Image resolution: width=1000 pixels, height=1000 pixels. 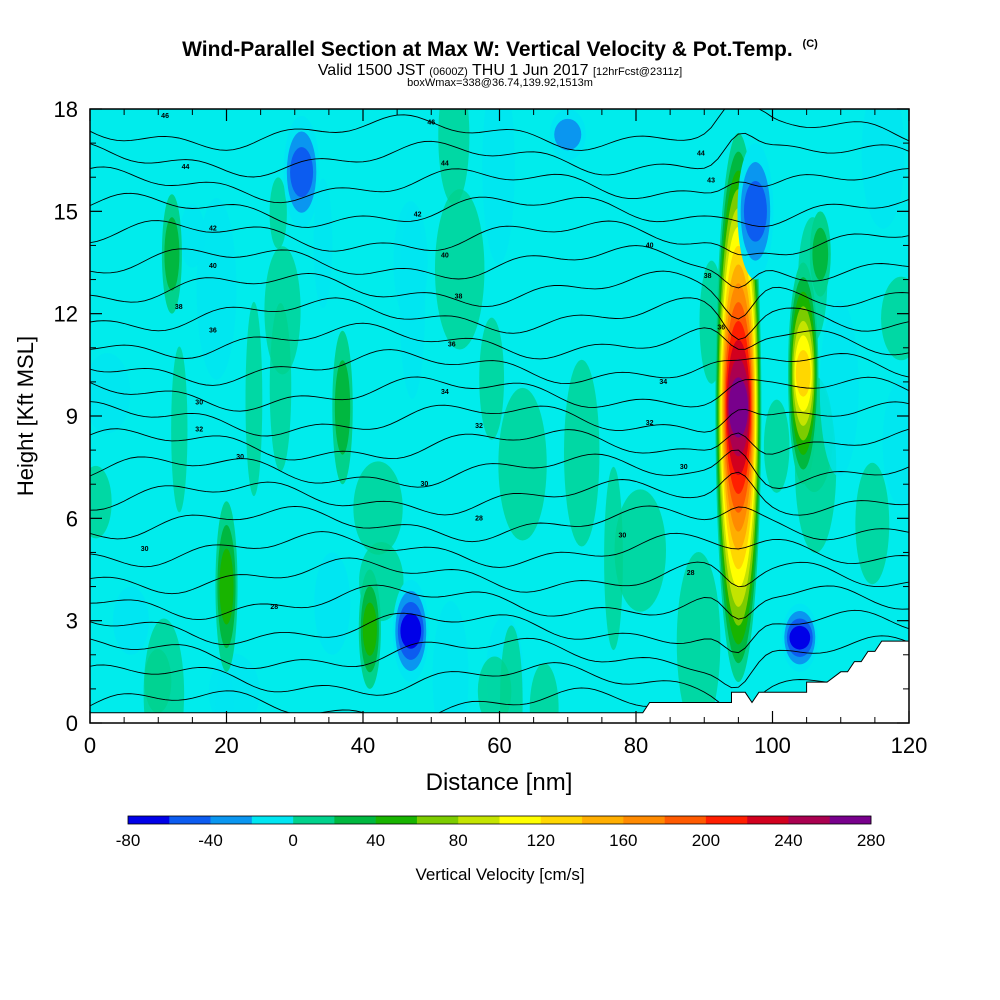 What do you see at coordinates (871, 840) in the screenshot?
I see `colorbar-tick-label: 280` at bounding box center [871, 840].